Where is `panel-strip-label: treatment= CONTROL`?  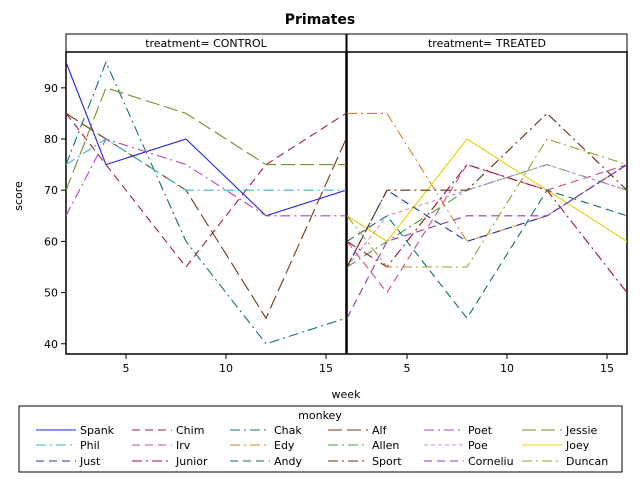 panel-strip-label: treatment= CONTROL is located at coordinates (206, 43).